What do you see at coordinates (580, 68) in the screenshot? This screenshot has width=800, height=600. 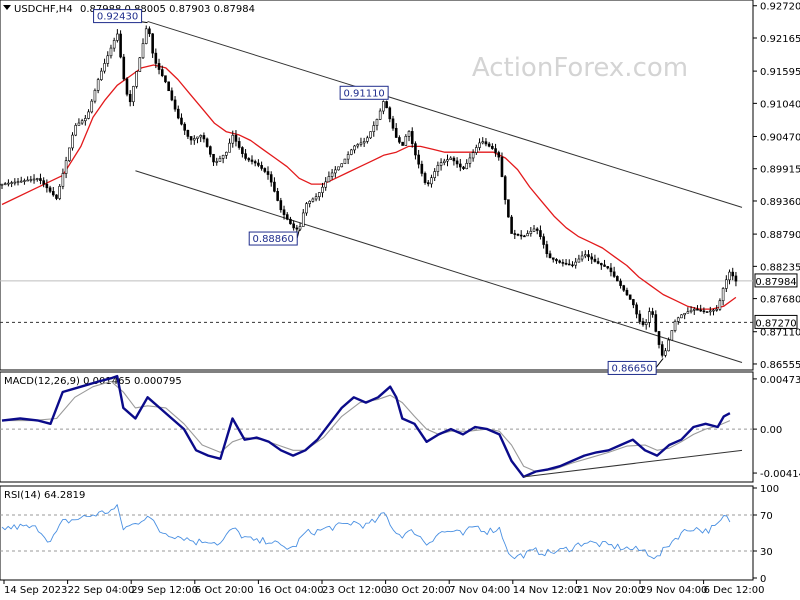 I see `watermark-text: ActionForex.com` at bounding box center [580, 68].